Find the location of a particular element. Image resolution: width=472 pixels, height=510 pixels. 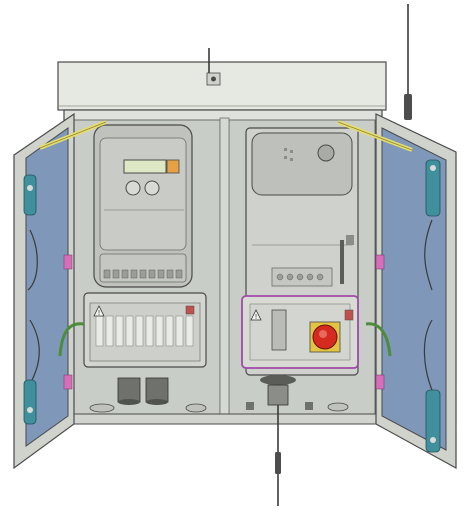

electricity-meter is located at coordinates (143, 206).